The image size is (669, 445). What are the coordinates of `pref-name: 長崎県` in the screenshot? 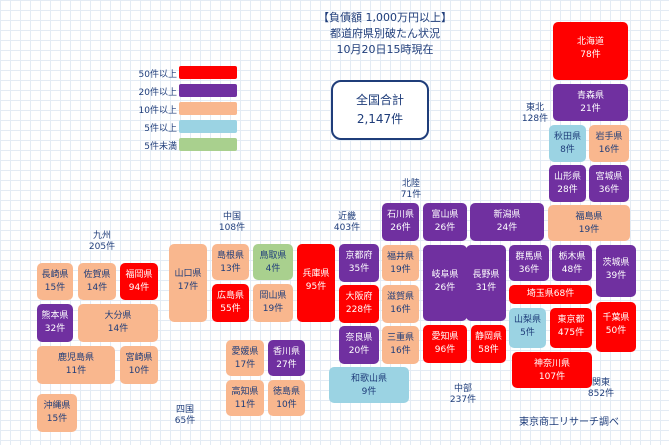 It's located at (55, 275).